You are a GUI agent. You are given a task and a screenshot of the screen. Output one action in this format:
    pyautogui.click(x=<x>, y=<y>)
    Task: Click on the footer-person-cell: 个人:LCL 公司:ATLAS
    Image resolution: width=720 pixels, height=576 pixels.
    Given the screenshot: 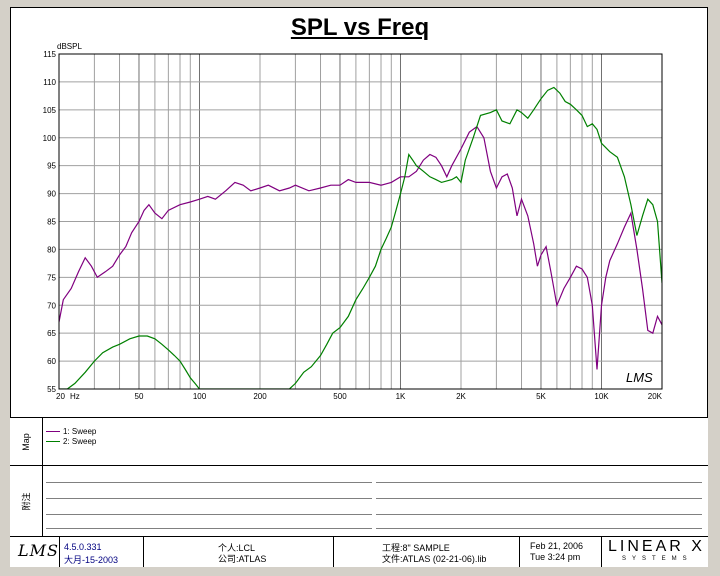 What is the action you would take?
    pyautogui.click(x=239, y=552)
    